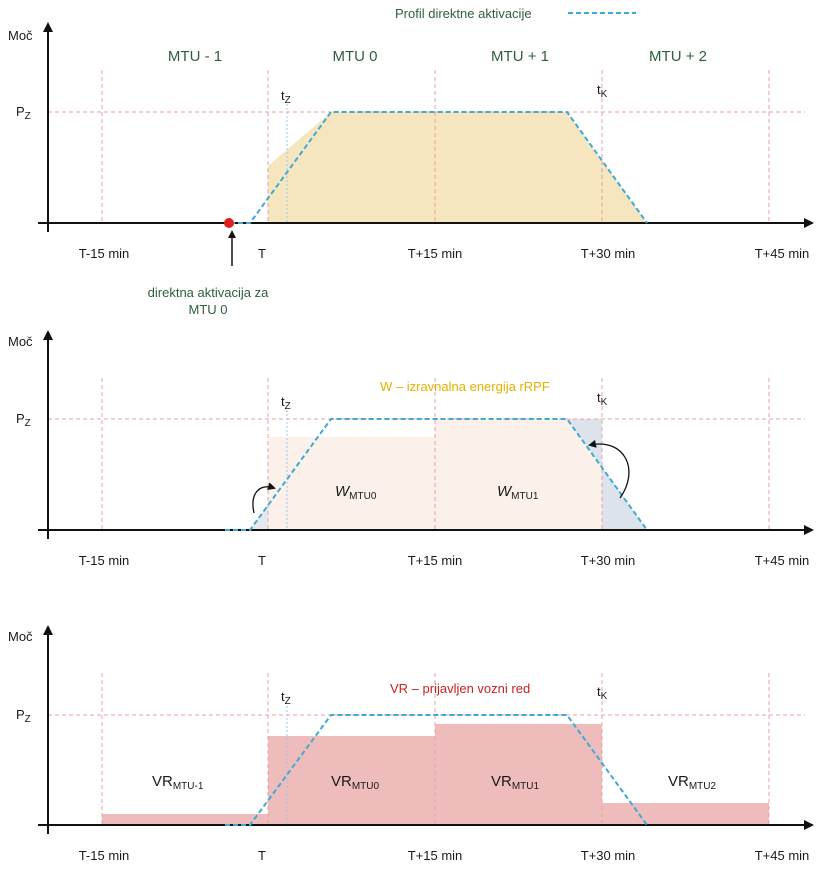  Describe the element at coordinates (518, 474) in the screenshot. I see `panel2-w-mtu1-area` at that location.